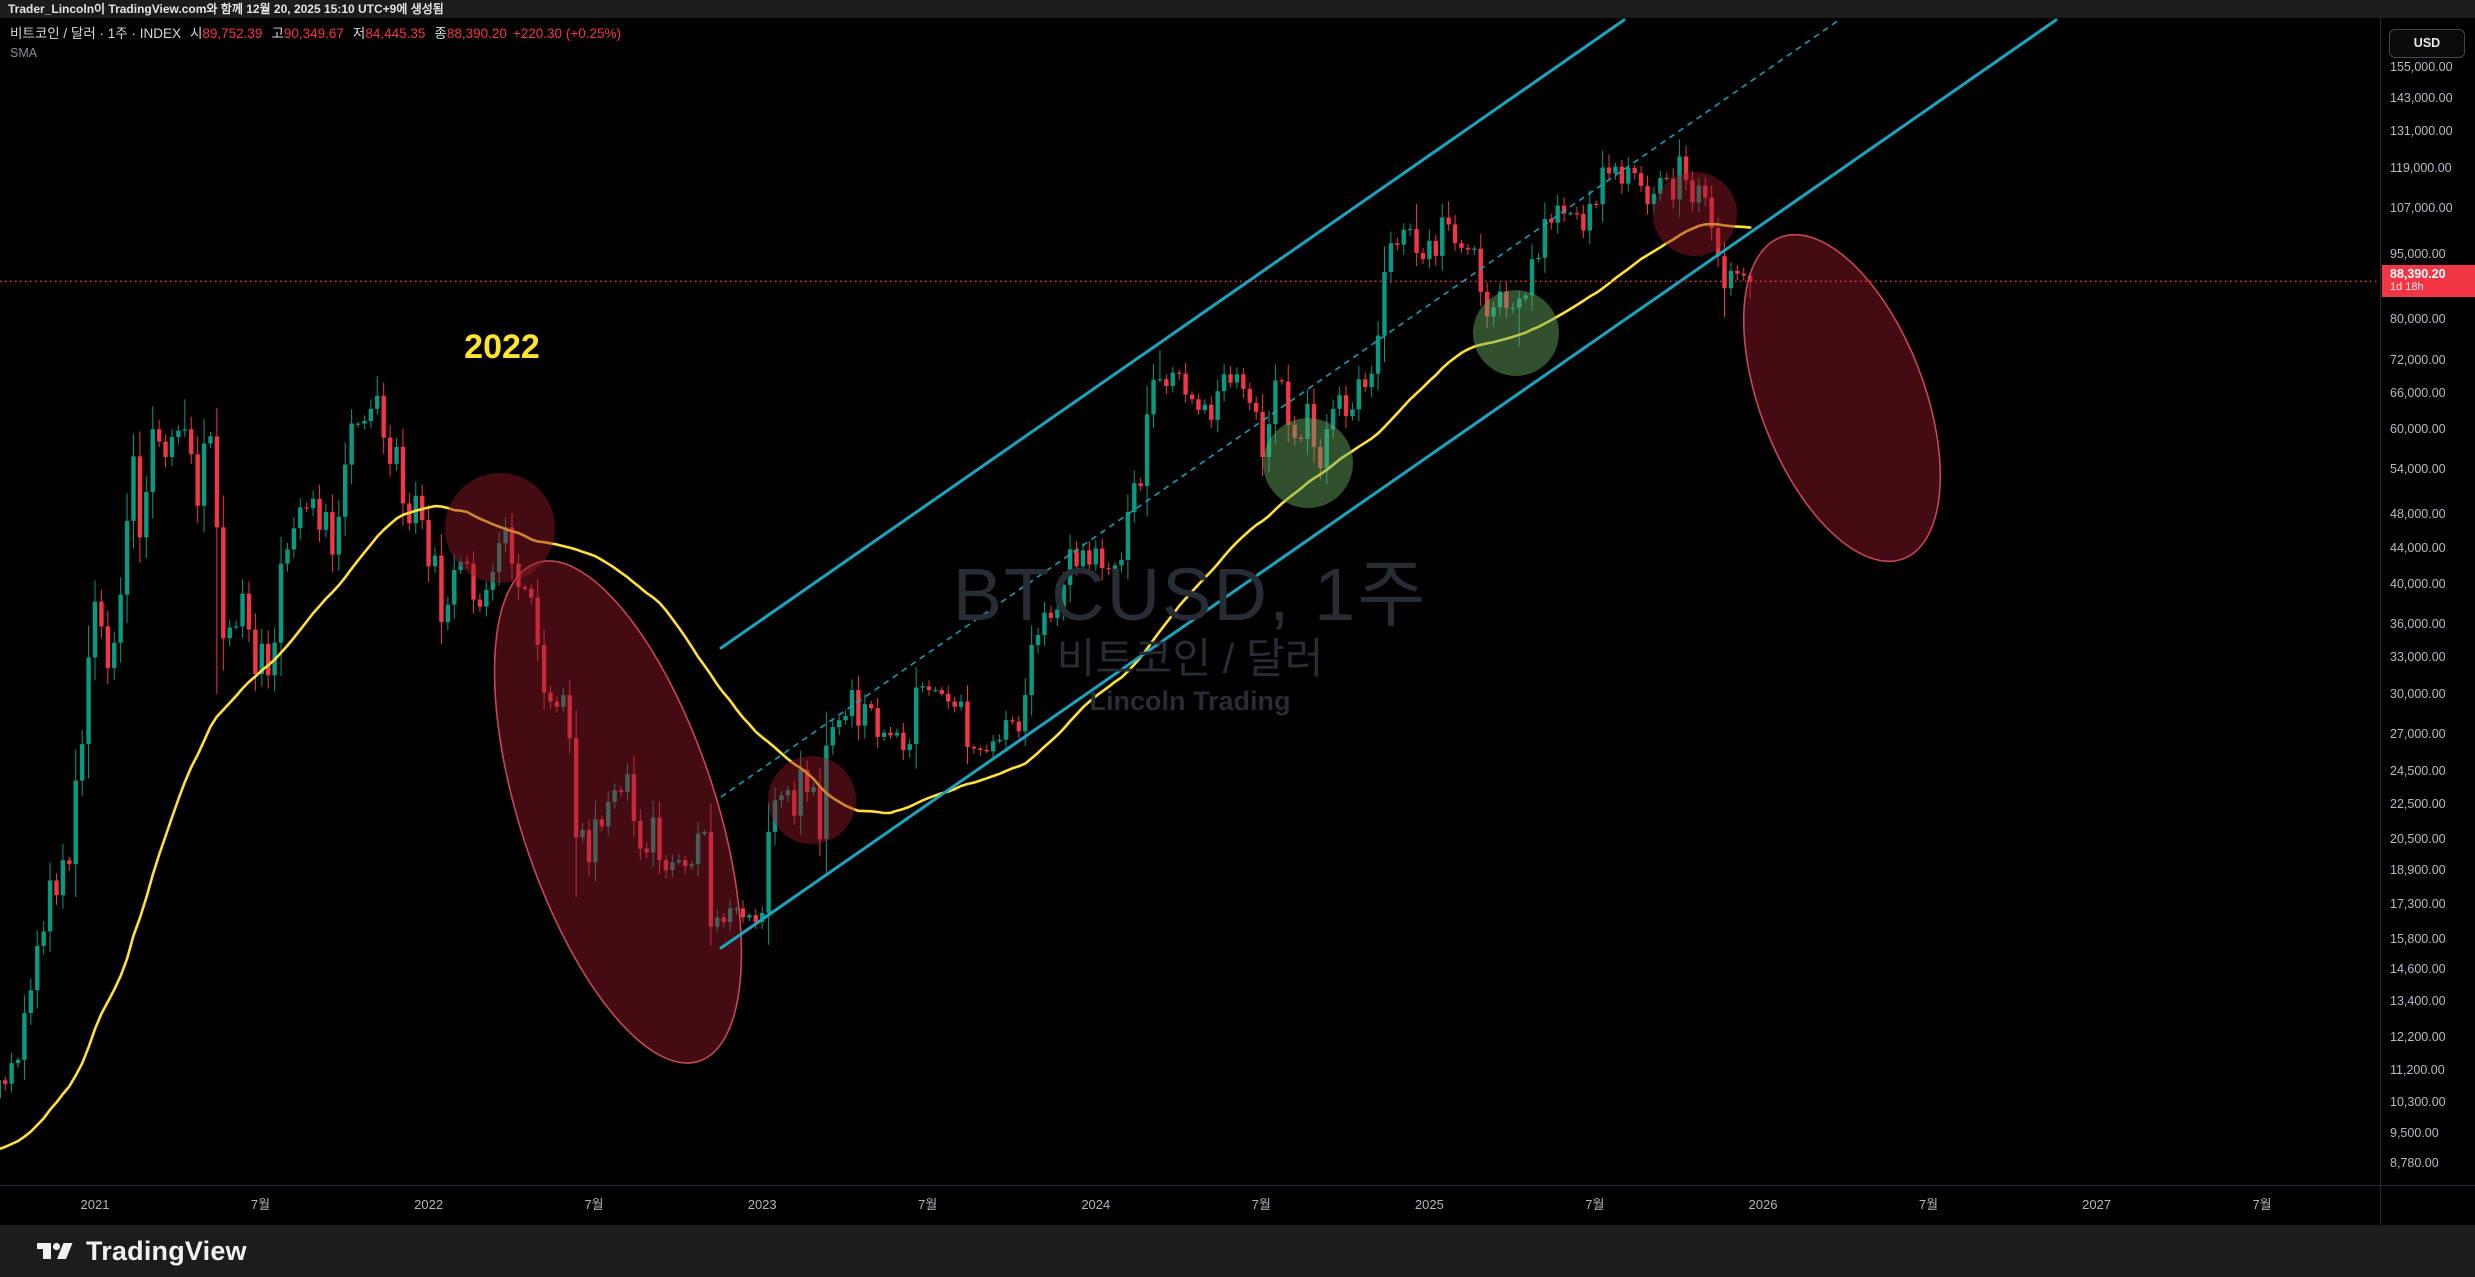  What do you see at coordinates (2418, 693) in the screenshot?
I see `price-axis-label: 30,000.00` at bounding box center [2418, 693].